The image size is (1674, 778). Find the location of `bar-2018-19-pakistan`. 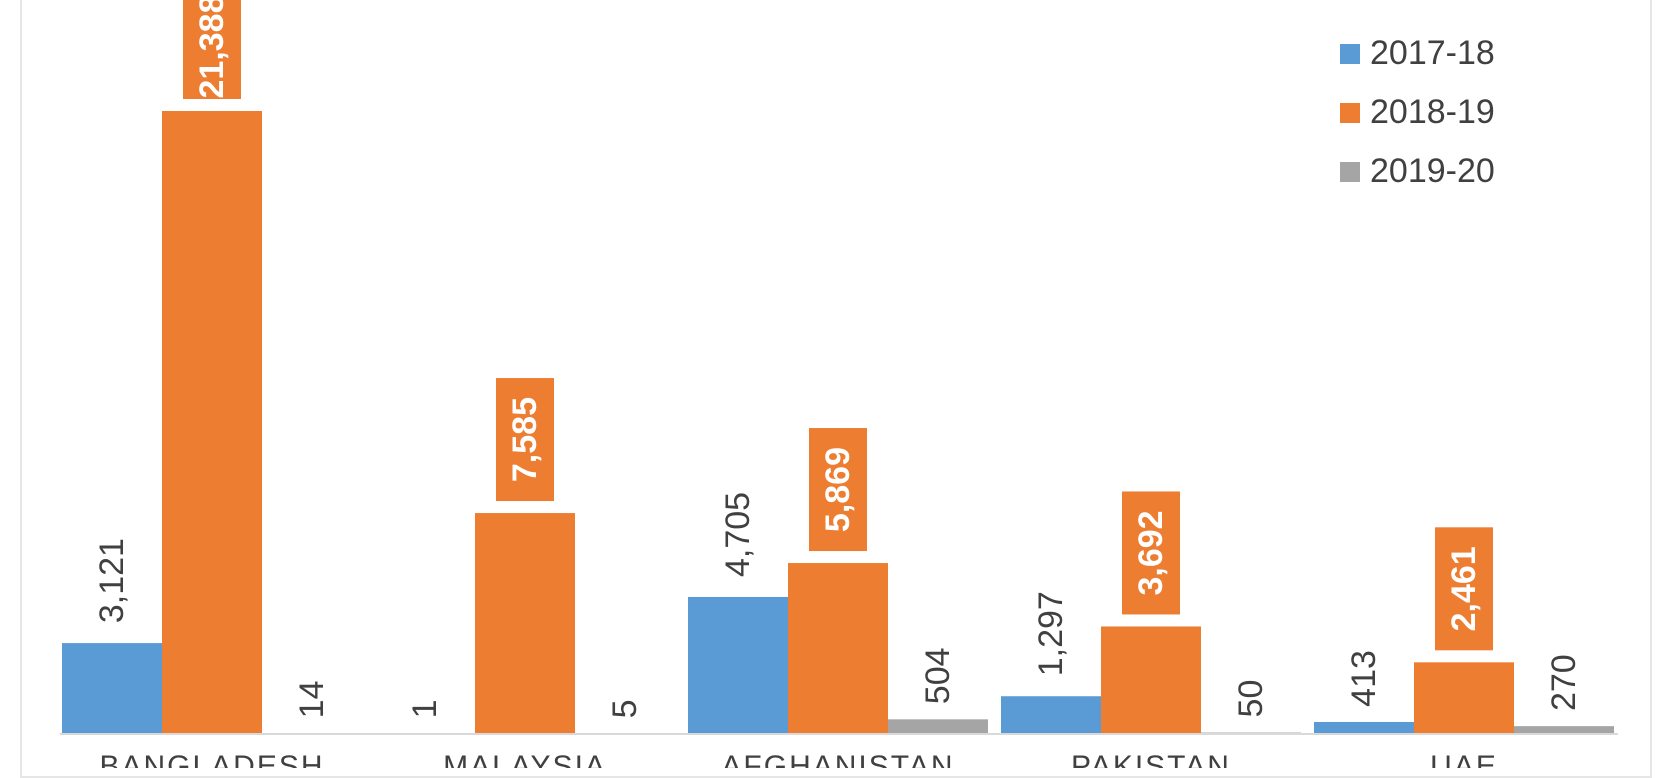

bar-2018-19-pakistan is located at coordinates (1151, 680).